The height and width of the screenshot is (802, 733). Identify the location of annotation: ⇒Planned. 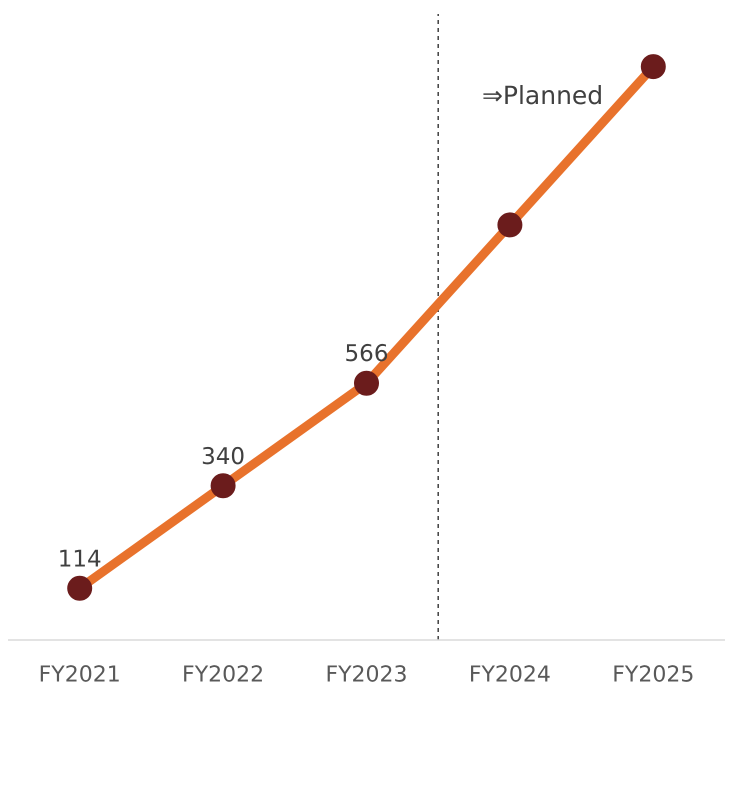
(543, 95).